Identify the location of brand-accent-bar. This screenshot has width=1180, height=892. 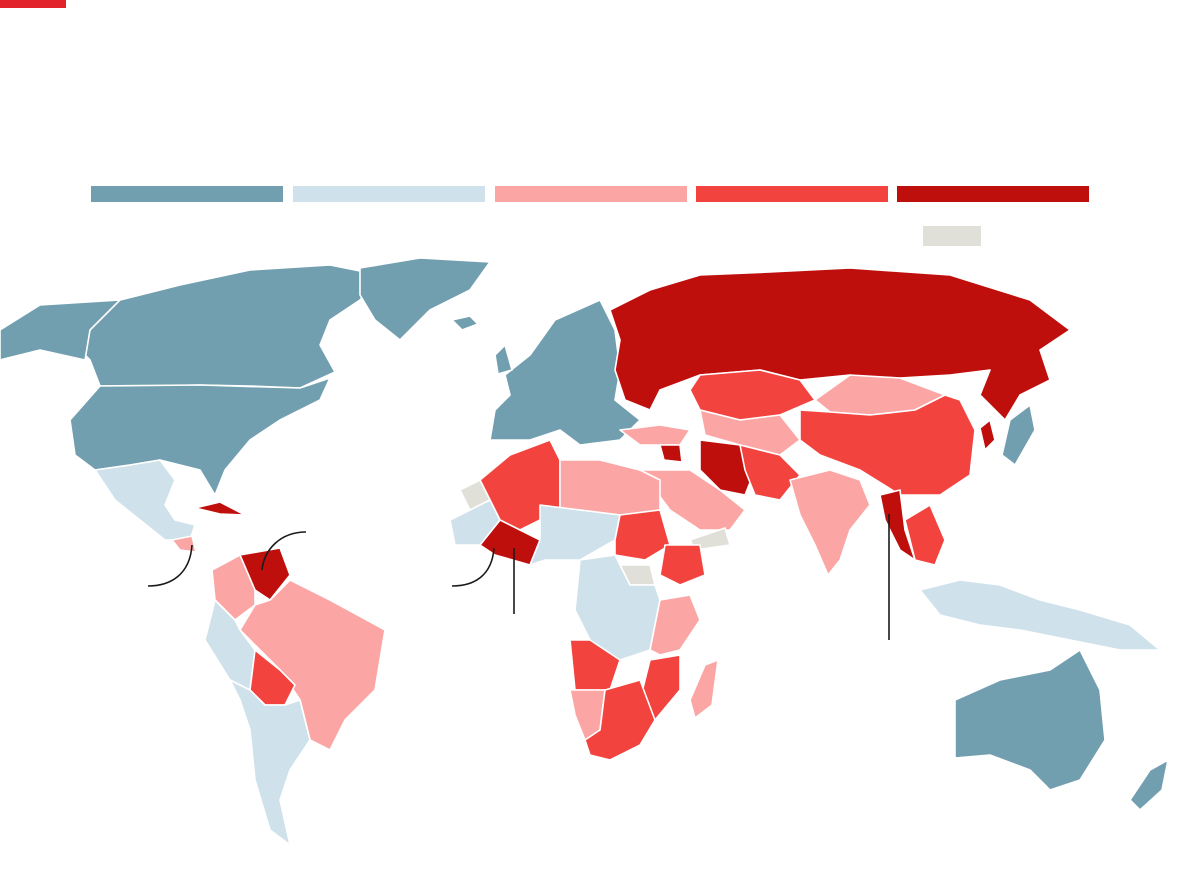
(33, 4).